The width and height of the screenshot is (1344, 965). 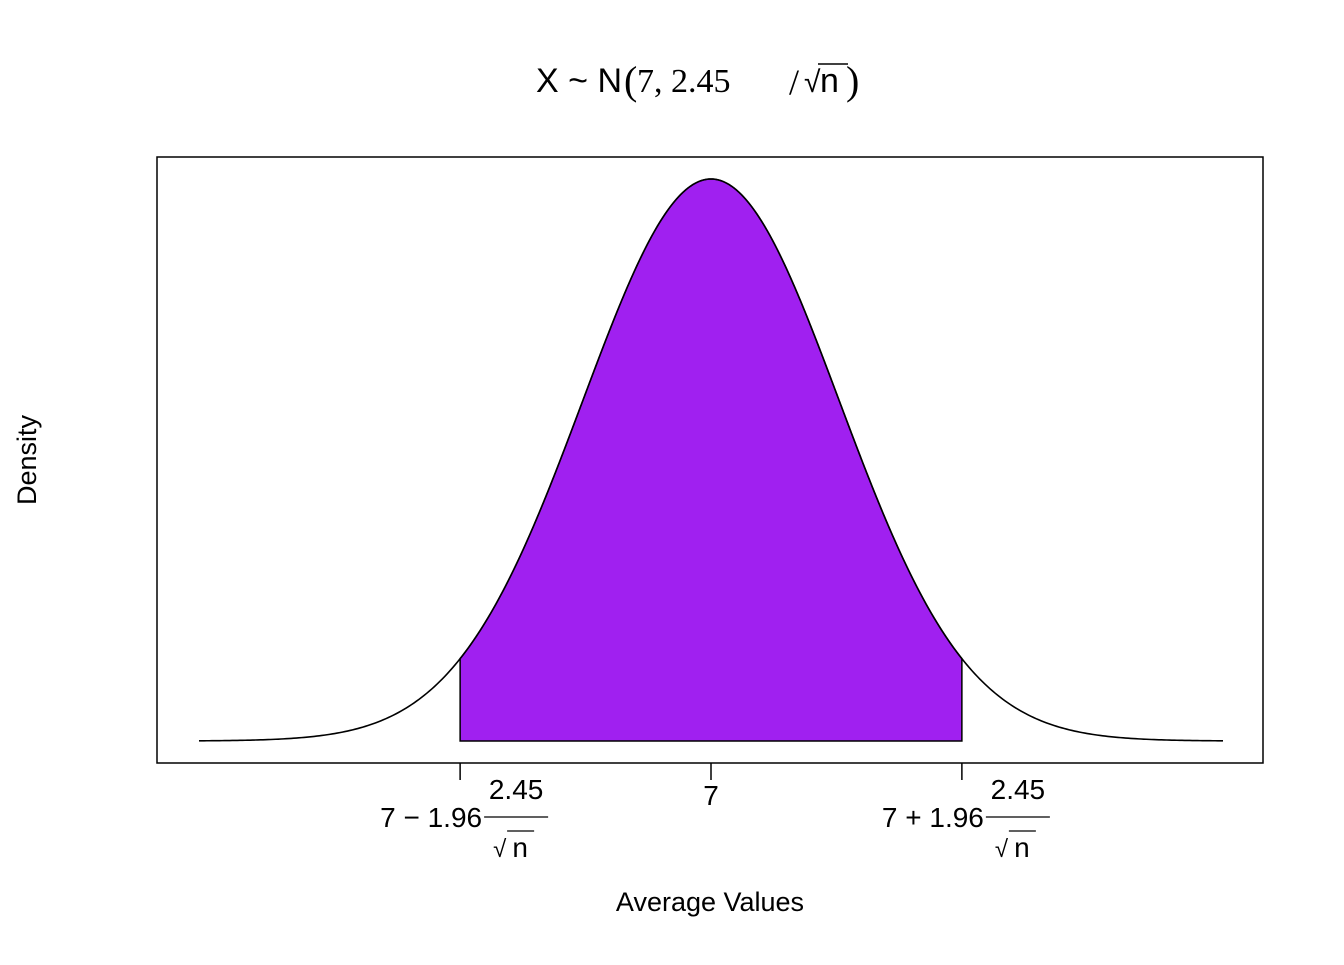 What do you see at coordinates (579, 81) in the screenshot?
I see `title-lhs: X ~ N` at bounding box center [579, 81].